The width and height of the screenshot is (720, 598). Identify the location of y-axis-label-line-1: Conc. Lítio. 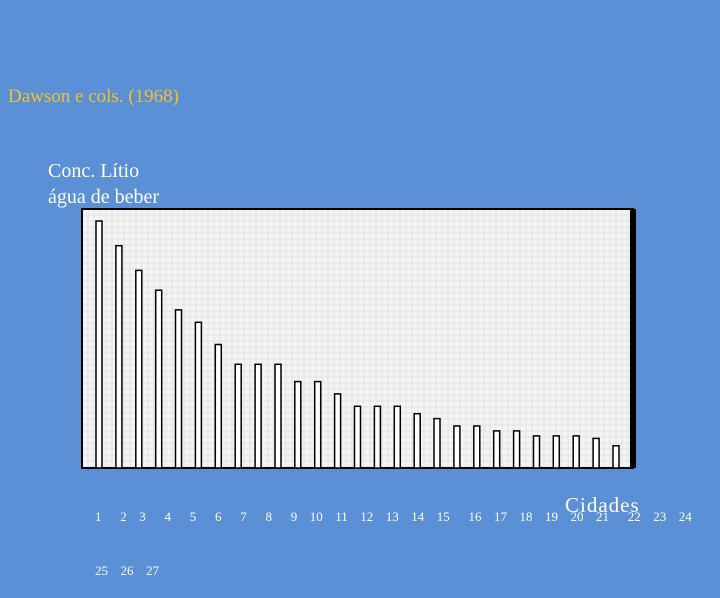
(94, 171).